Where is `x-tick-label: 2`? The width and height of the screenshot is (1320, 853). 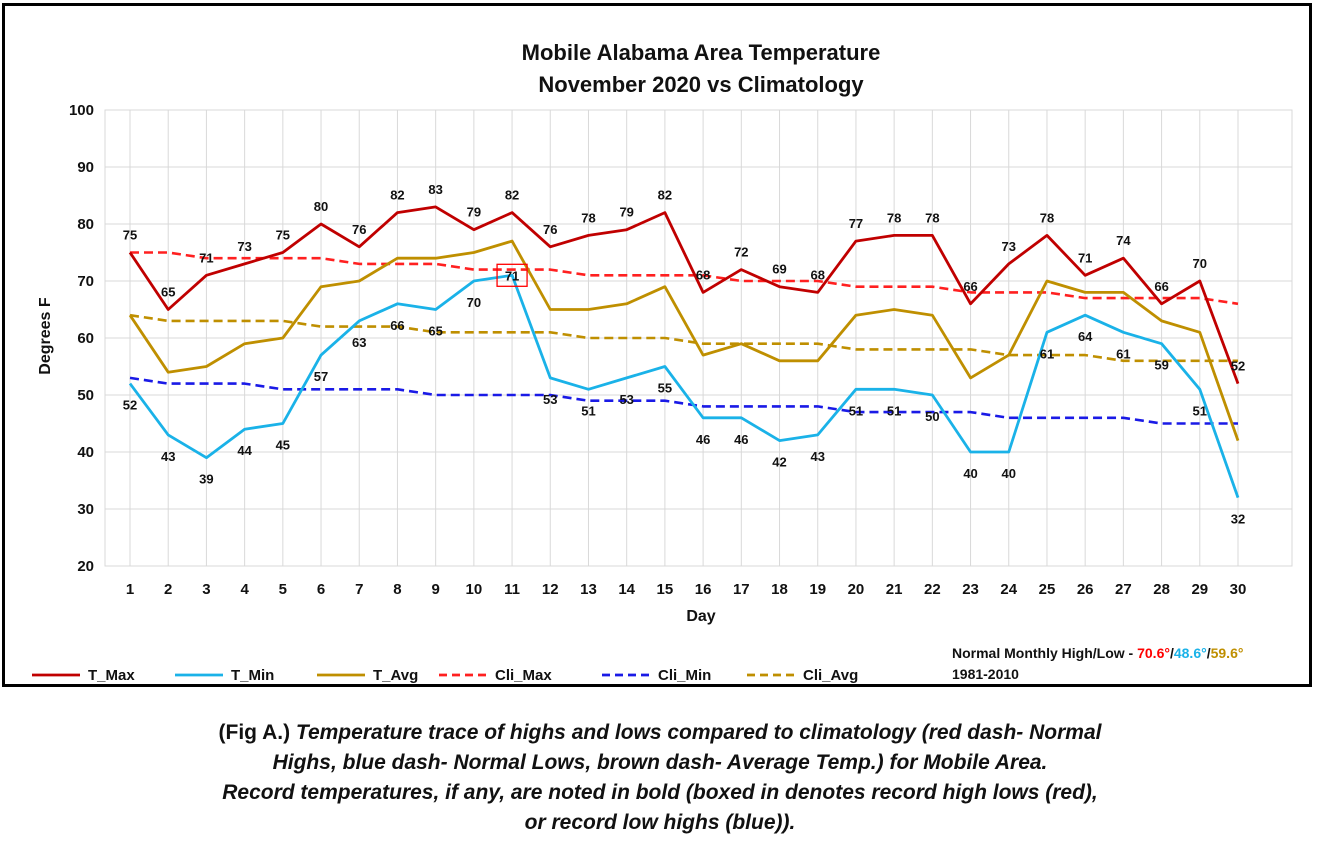 x-tick-label: 2 is located at coordinates (168, 589).